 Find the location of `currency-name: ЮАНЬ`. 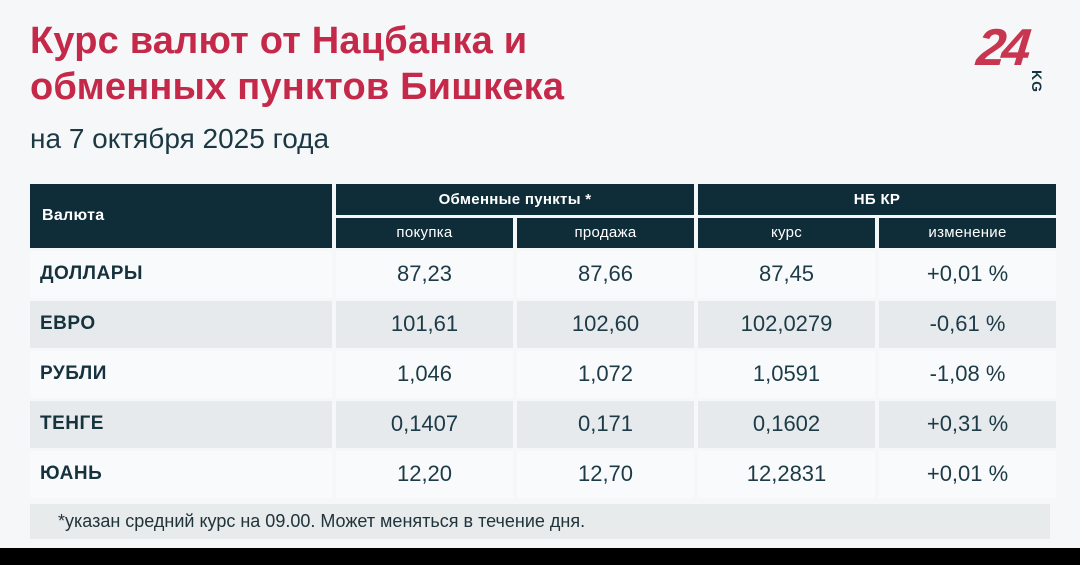

currency-name: ЮАНЬ is located at coordinates (181, 474).